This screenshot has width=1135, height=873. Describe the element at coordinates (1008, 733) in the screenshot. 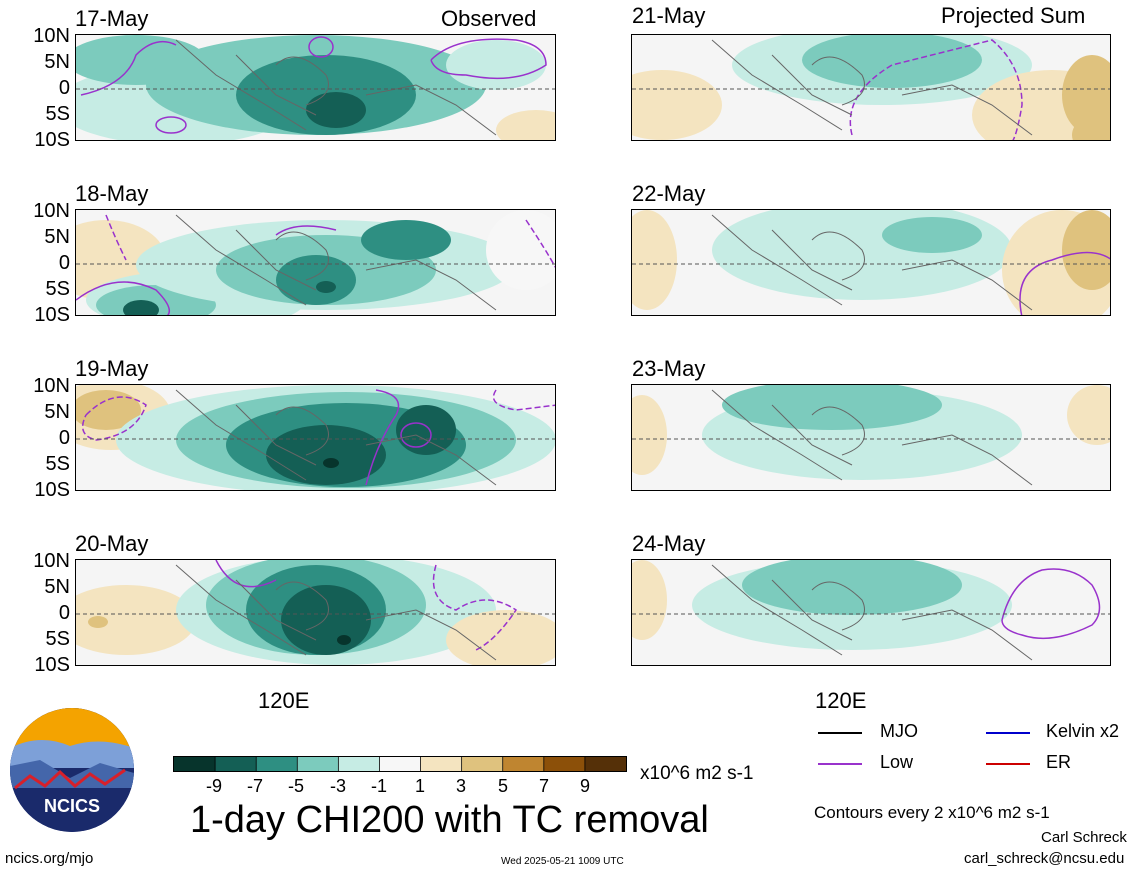

I see `legend-swatch-kelvin` at that location.